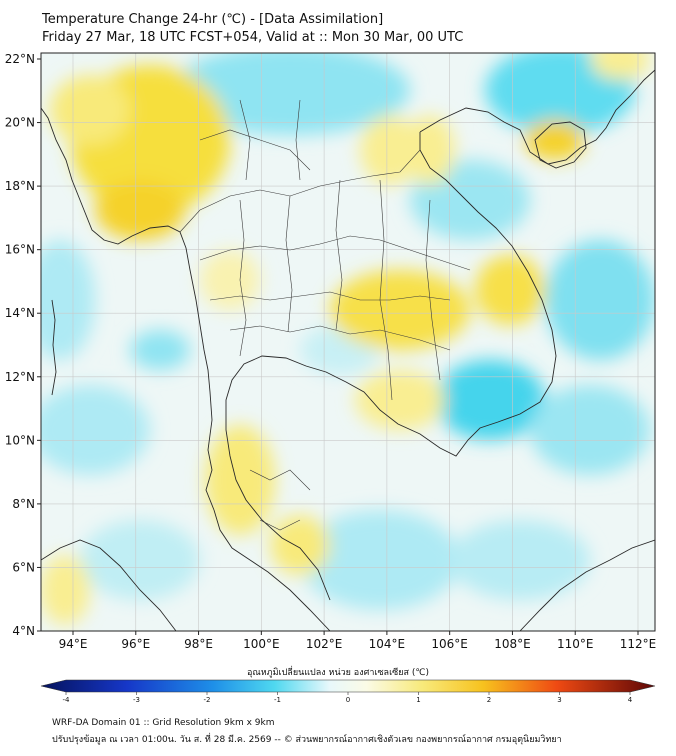 Image resolution: width=676 pixels, height=756 pixels. Describe the element at coordinates (630, 700) in the screenshot. I see `colorbar-tick-label: 4` at that location.